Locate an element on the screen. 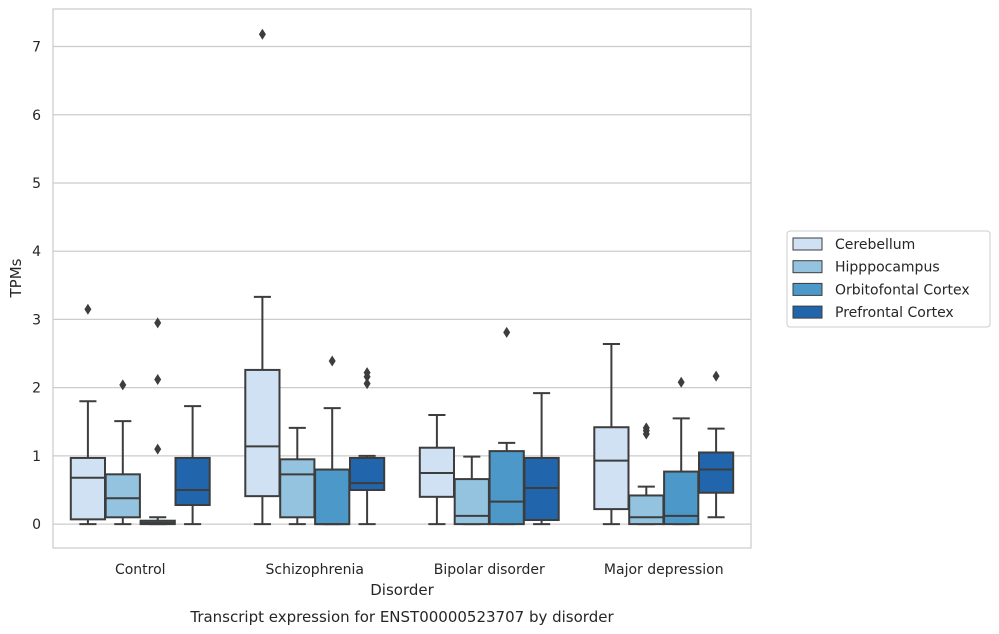 The width and height of the screenshot is (999, 634). y-tick-label: 1 is located at coordinates (36, 457).